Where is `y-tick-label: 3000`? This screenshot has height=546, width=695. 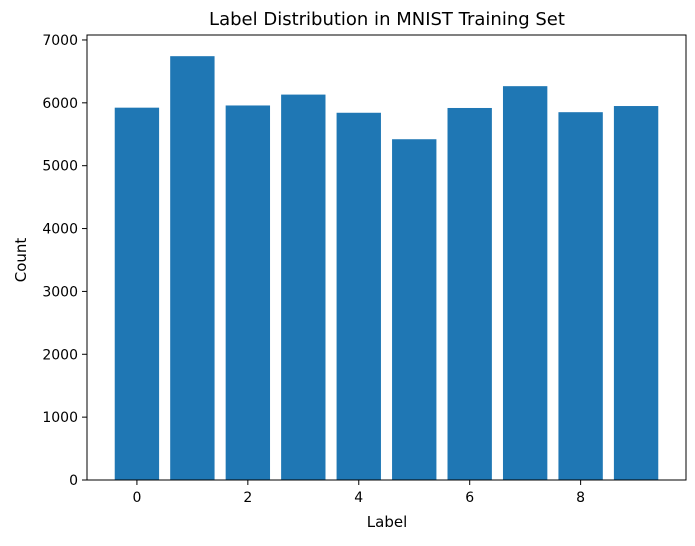 y-tick-label: 3000 is located at coordinates (60, 292).